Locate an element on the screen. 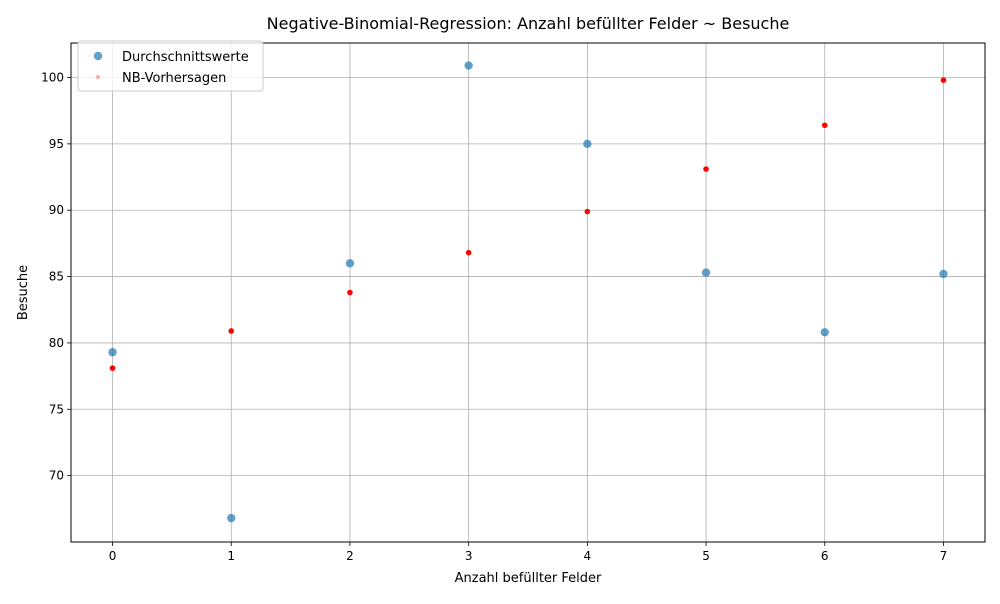 This screenshot has width=1000, height=604. x-tick-label: 4 is located at coordinates (588, 556).